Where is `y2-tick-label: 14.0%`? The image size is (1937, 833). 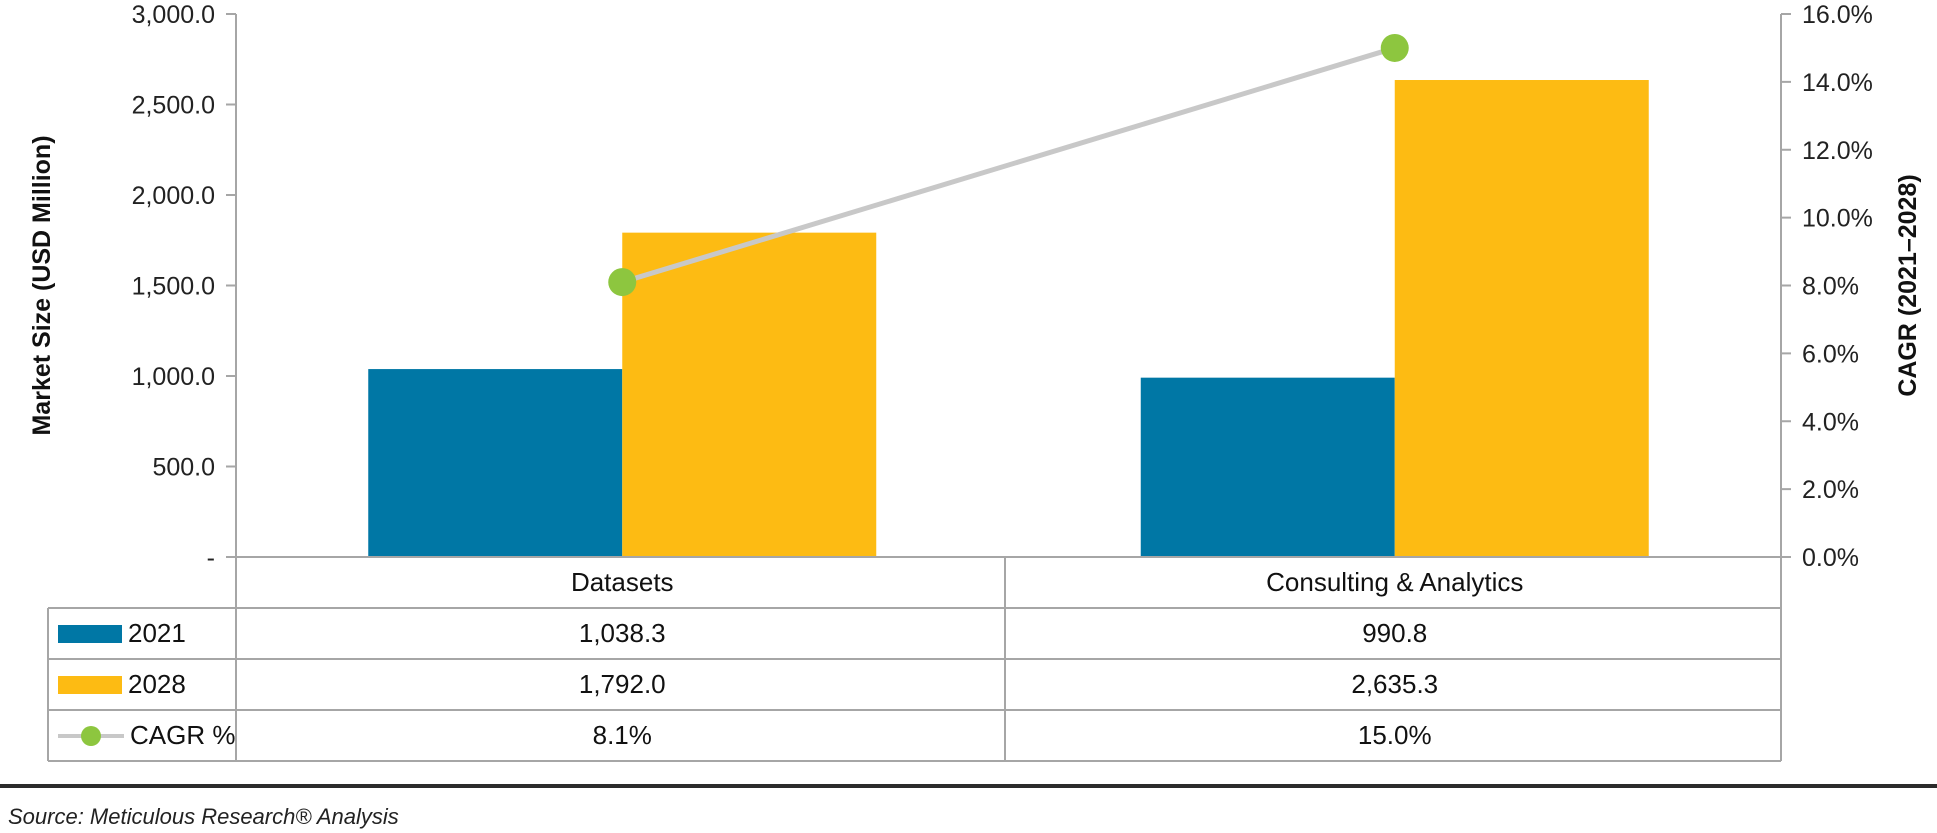
y2-tick-label: 14.0% is located at coordinates (1837, 83).